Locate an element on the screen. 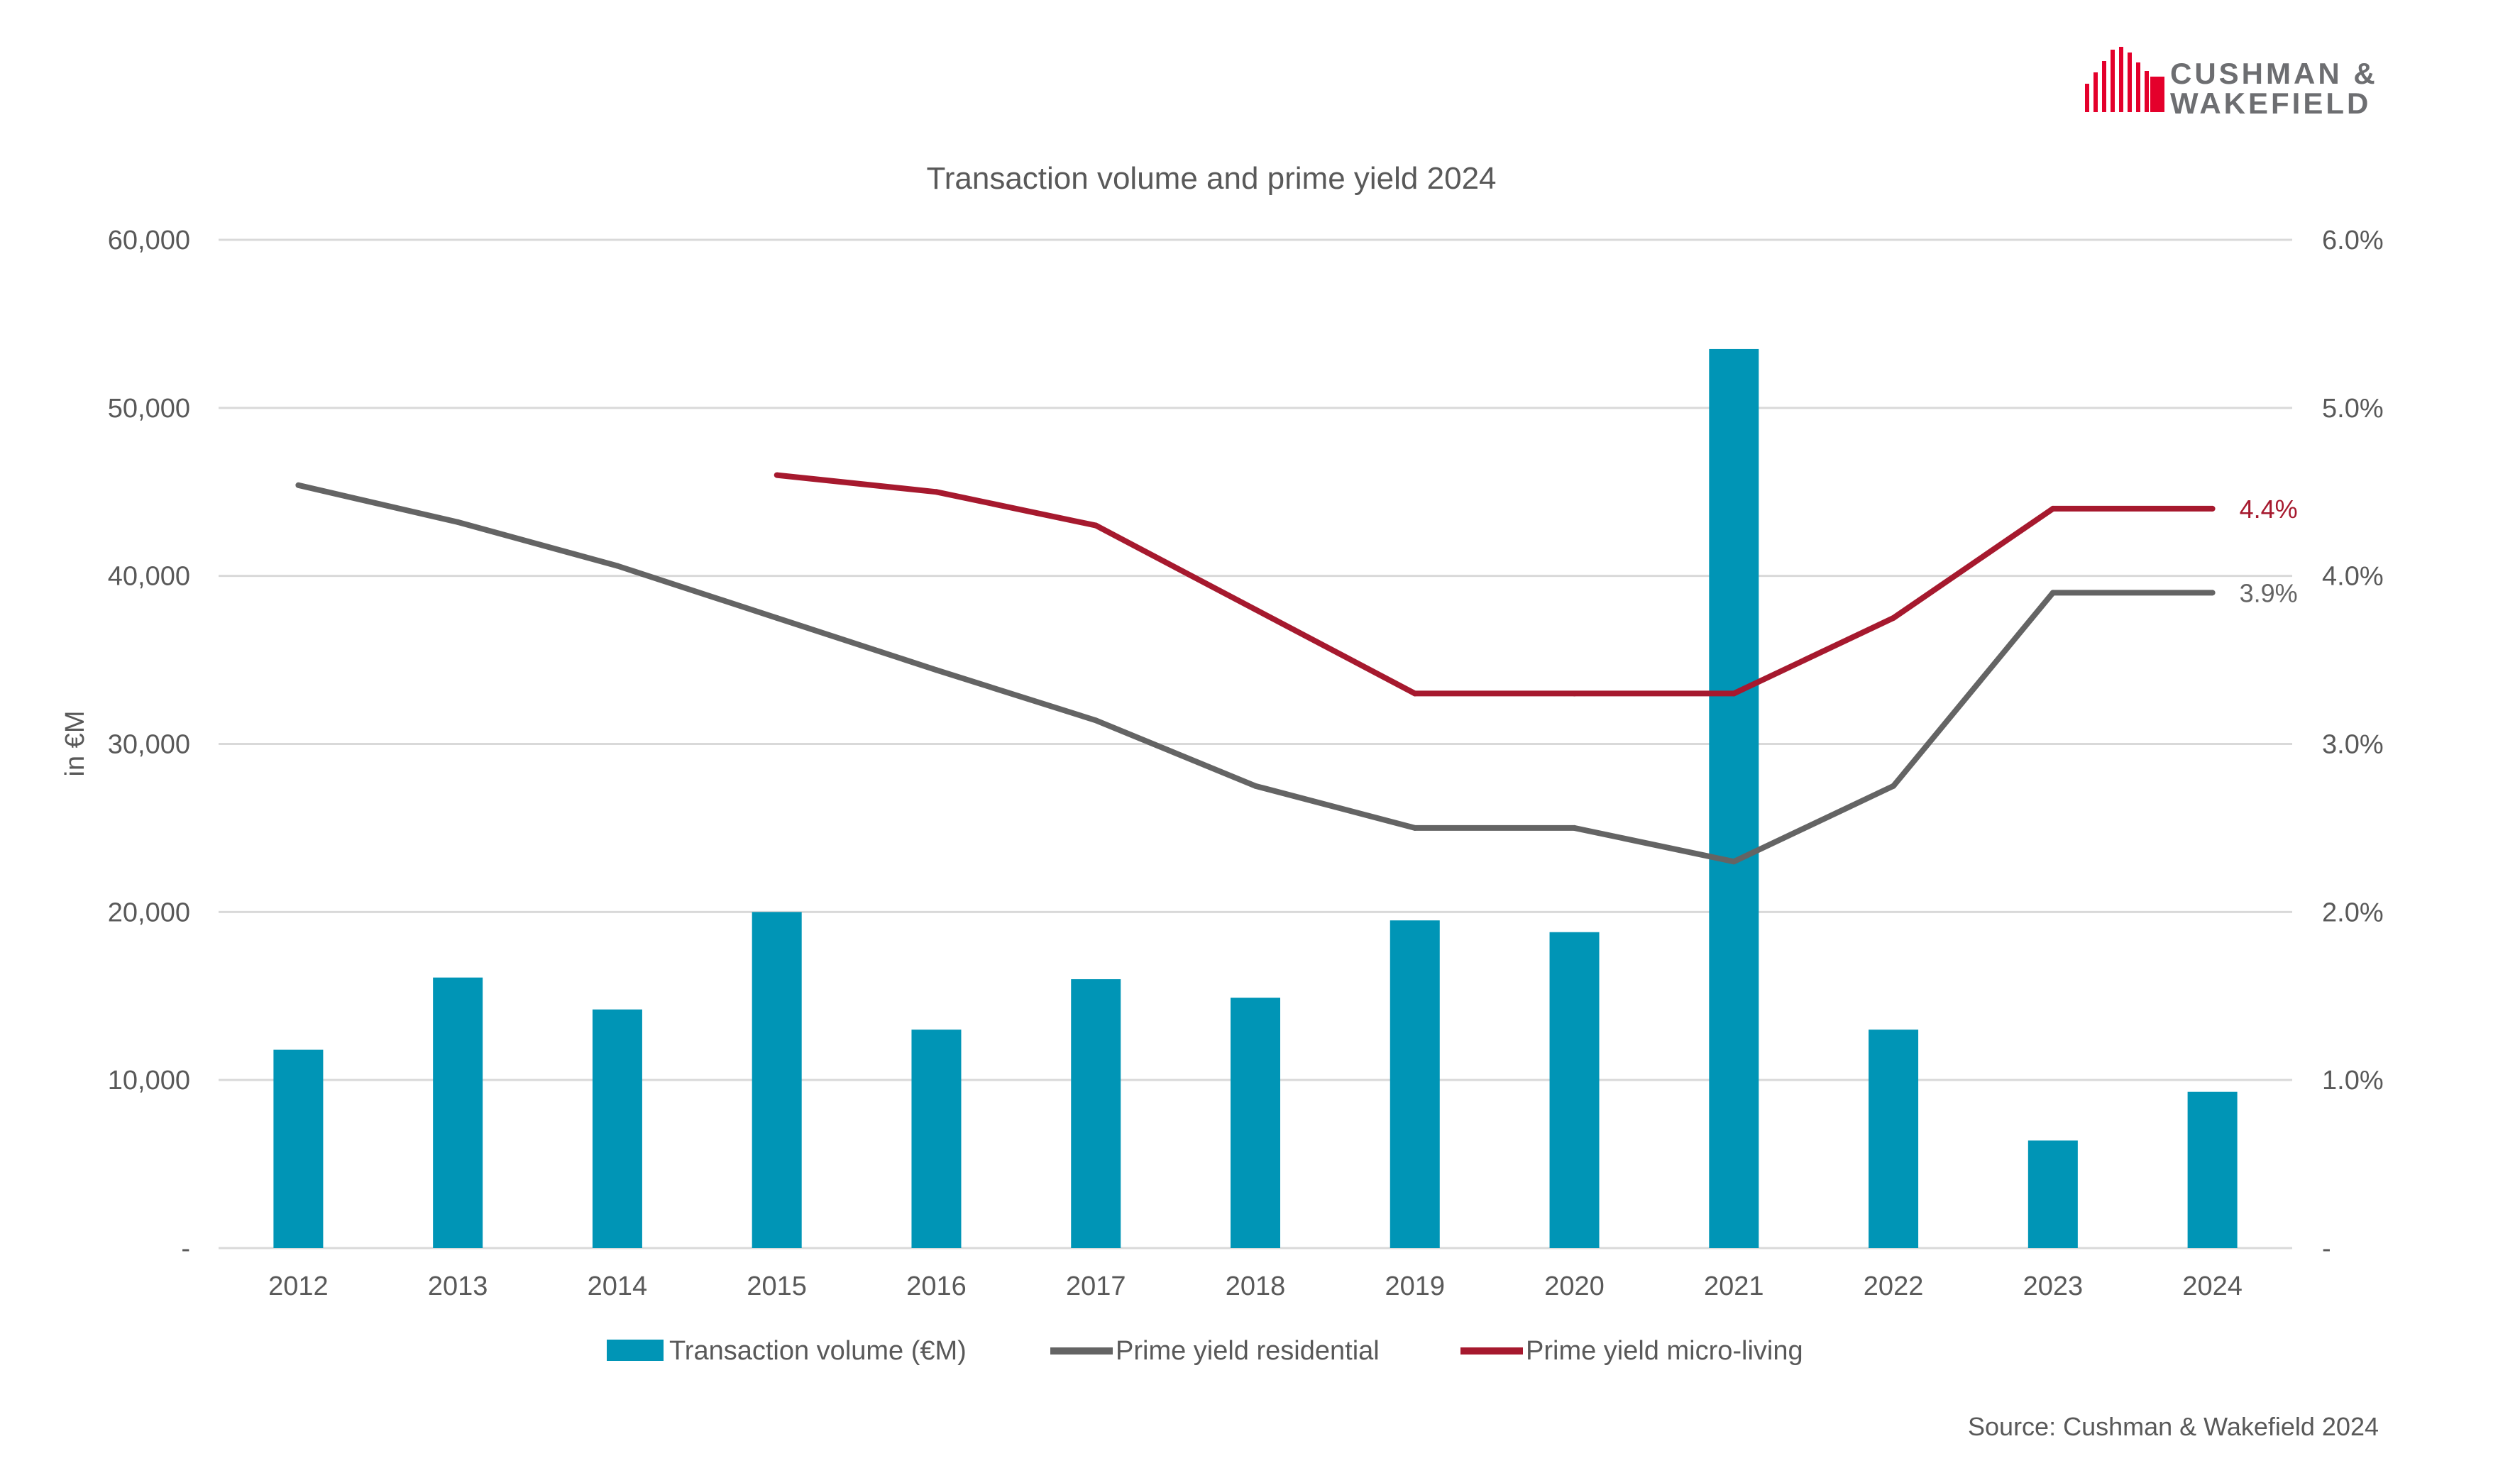  legend-label-volume: Transaction volume (€M) is located at coordinates (818, 1351).